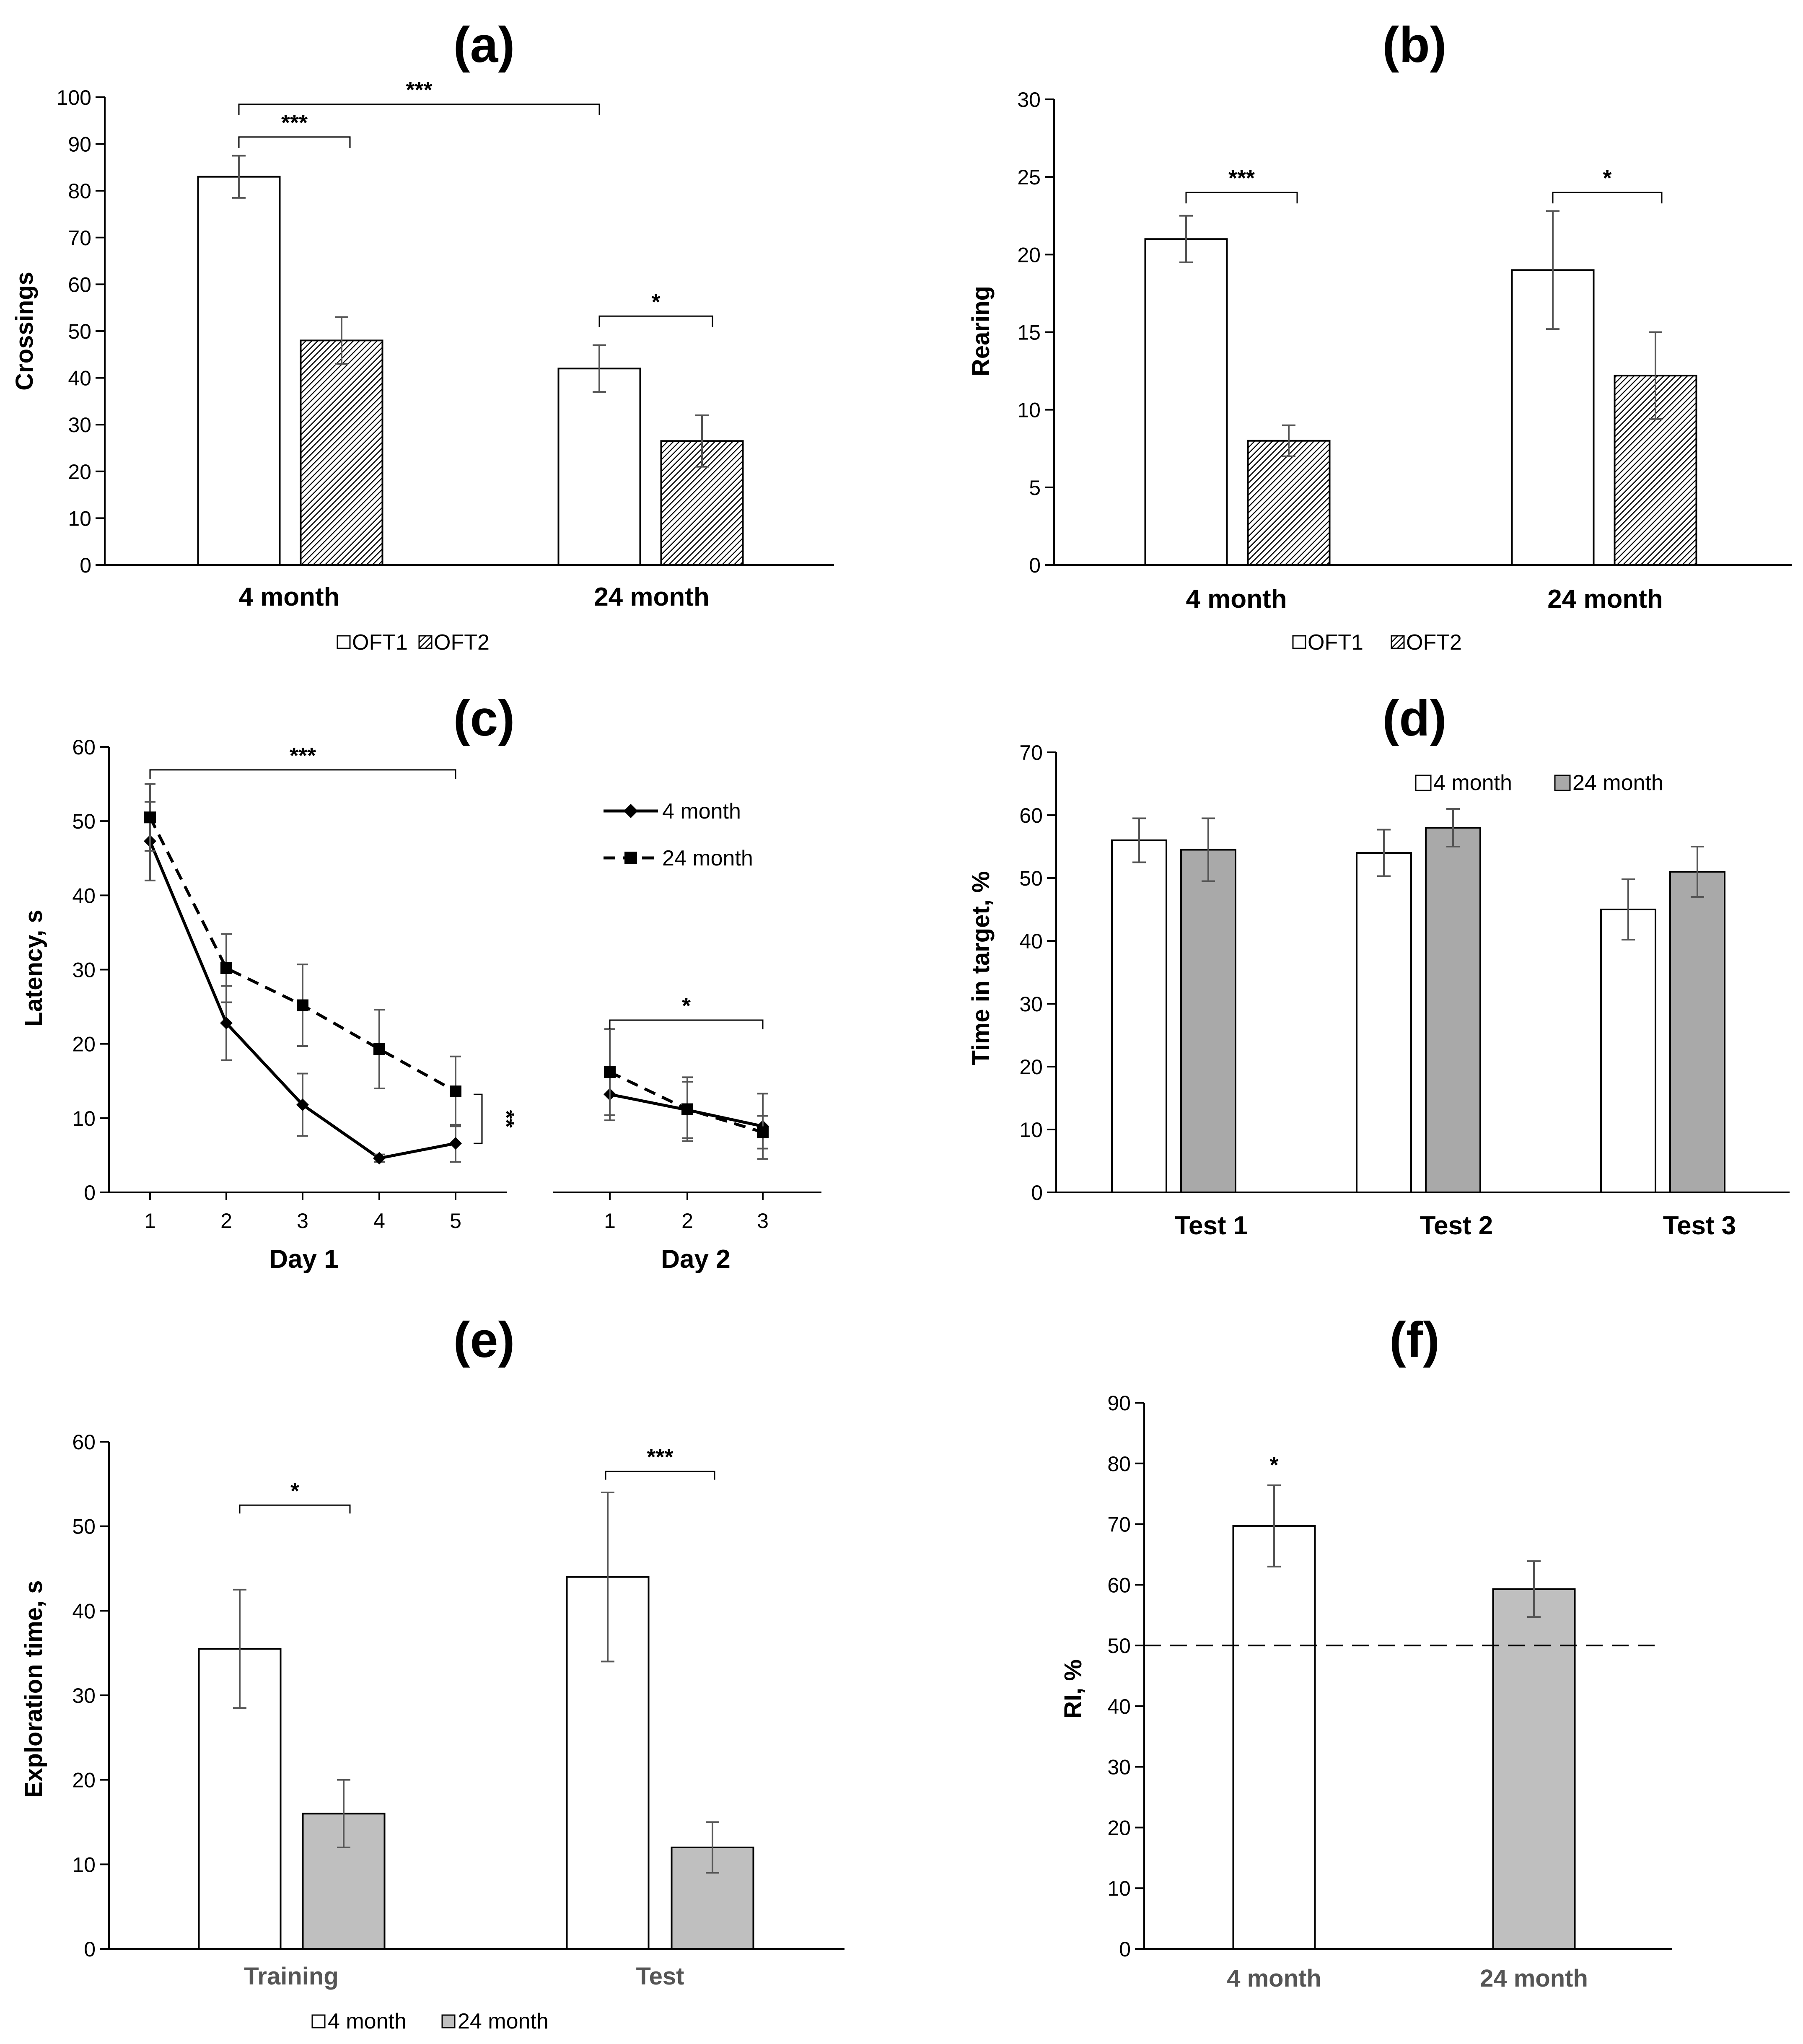 This screenshot has height=2044, width=1803. Describe the element at coordinates (1125, 1950) in the screenshot. I see `y-tick-label: 0` at that location.